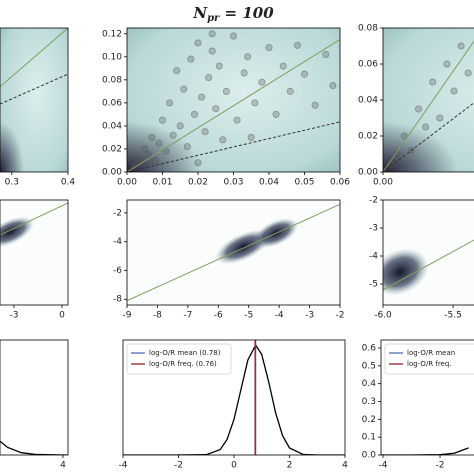  Describe the element at coordinates (185, 353) in the screenshot. I see `legend-label: log-O/R mean (0.78)` at that location.